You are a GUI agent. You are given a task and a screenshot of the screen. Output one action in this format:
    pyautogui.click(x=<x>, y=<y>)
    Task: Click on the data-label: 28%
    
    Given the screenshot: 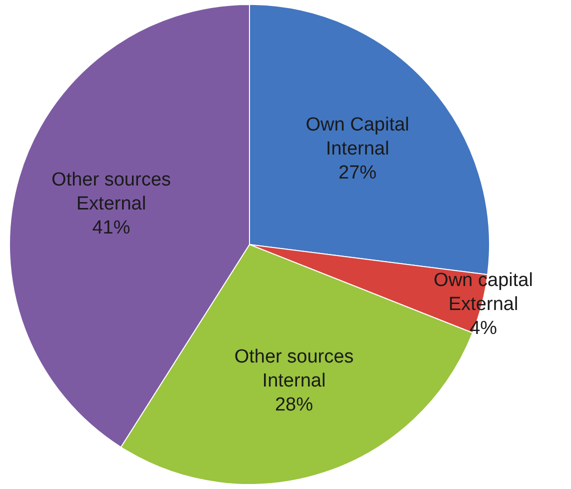 What is the action you would take?
    pyautogui.click(x=294, y=405)
    